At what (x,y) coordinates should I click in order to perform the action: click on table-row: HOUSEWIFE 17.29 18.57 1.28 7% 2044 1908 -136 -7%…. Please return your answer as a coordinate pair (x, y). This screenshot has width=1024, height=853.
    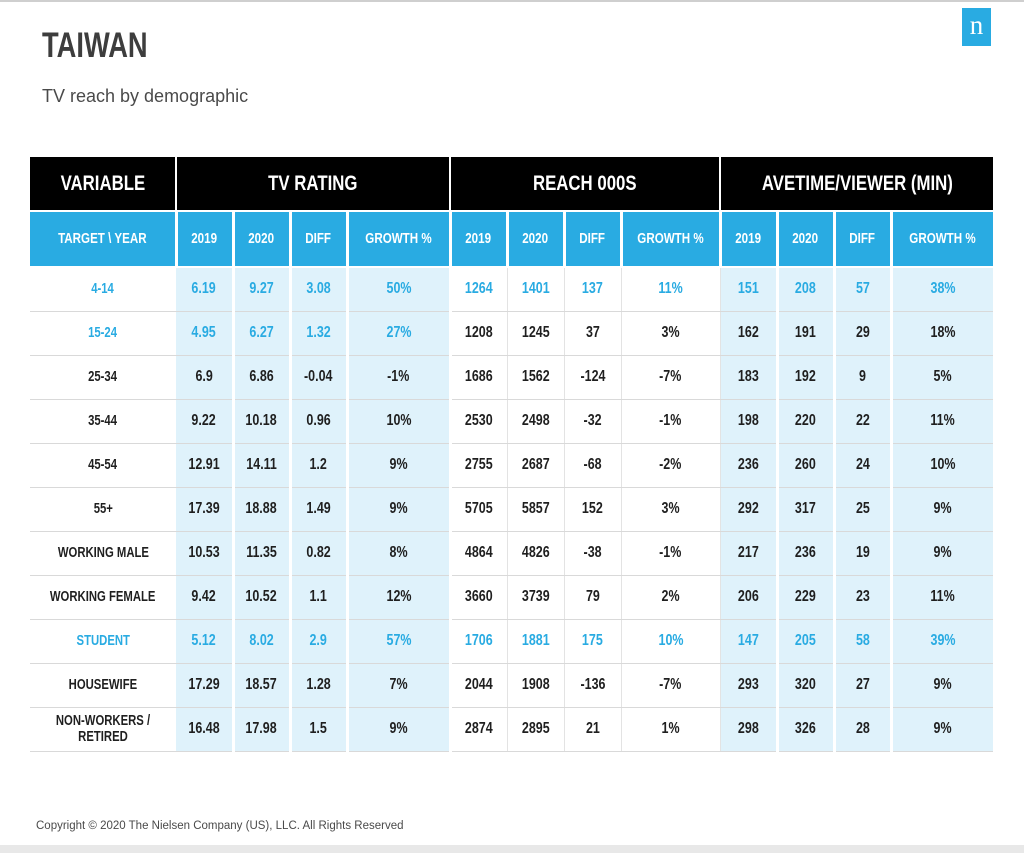
    Looking at the image, I should click on (512, 685).